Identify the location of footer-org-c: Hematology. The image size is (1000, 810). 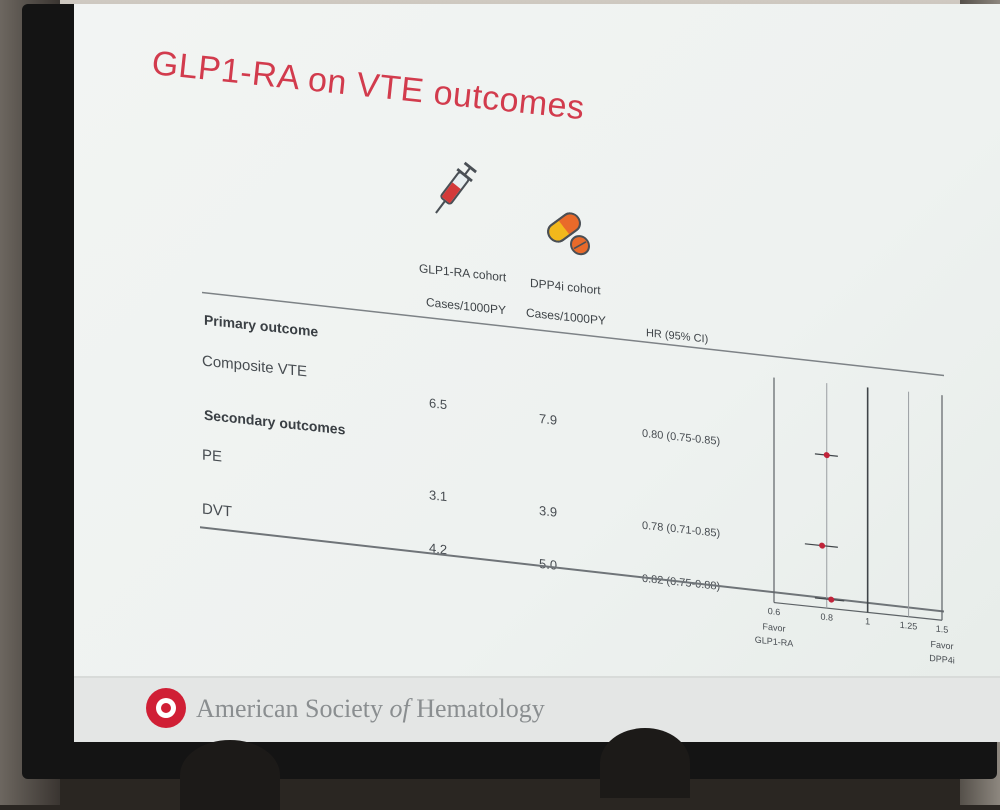
(477, 708).